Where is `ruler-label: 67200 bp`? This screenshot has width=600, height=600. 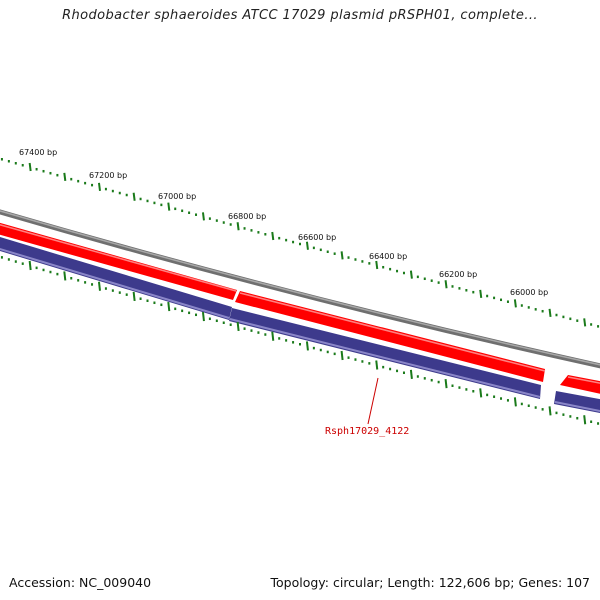
ruler-label: 67200 bp is located at coordinates (108, 175).